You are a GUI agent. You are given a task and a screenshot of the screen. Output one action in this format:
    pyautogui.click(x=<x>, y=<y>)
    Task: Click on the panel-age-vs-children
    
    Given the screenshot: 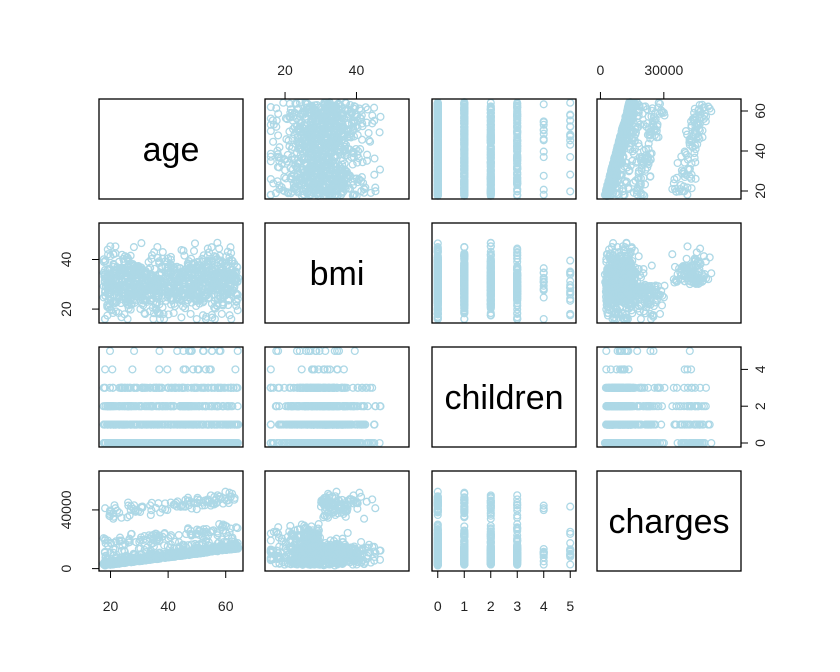 What is the action you would take?
    pyautogui.click(x=504, y=149)
    